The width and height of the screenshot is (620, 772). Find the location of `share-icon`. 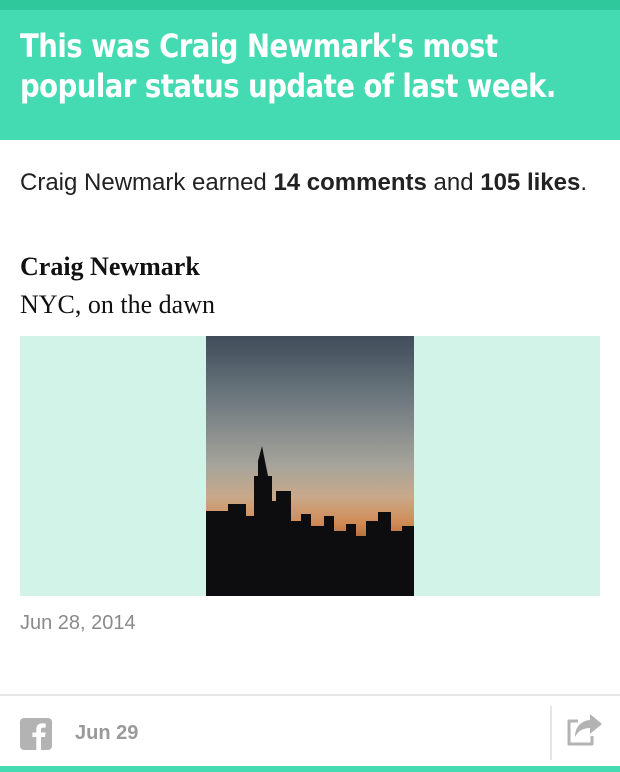

share-icon is located at coordinates (585, 730).